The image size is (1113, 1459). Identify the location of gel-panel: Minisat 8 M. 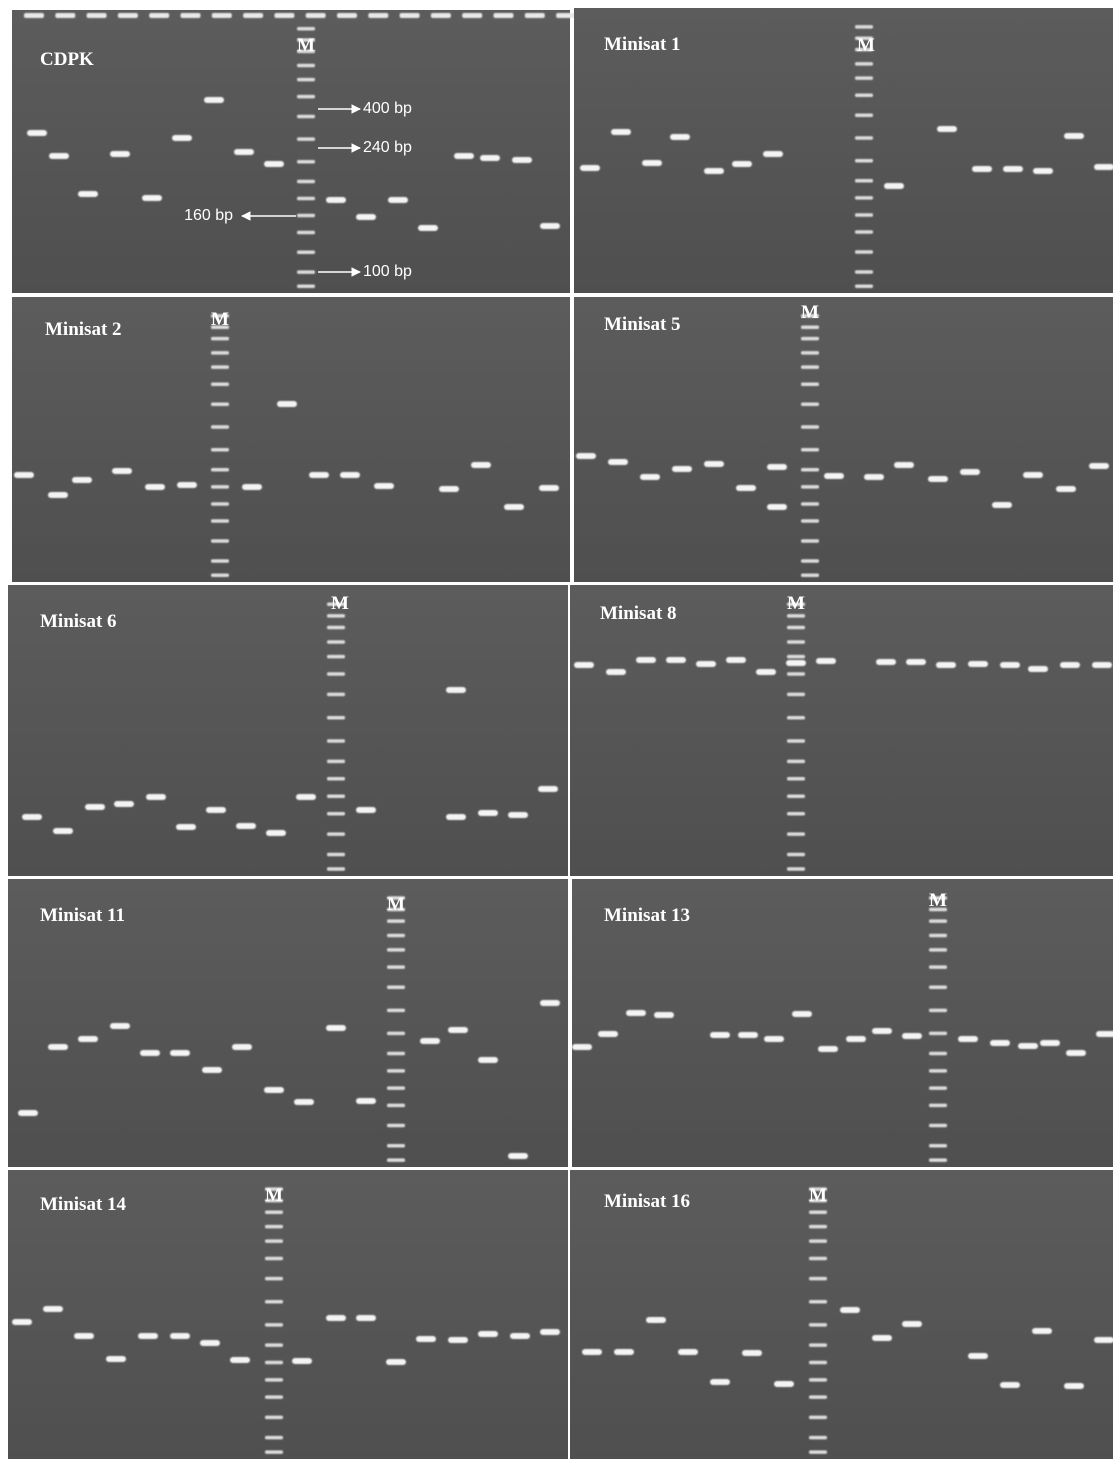
(841, 730).